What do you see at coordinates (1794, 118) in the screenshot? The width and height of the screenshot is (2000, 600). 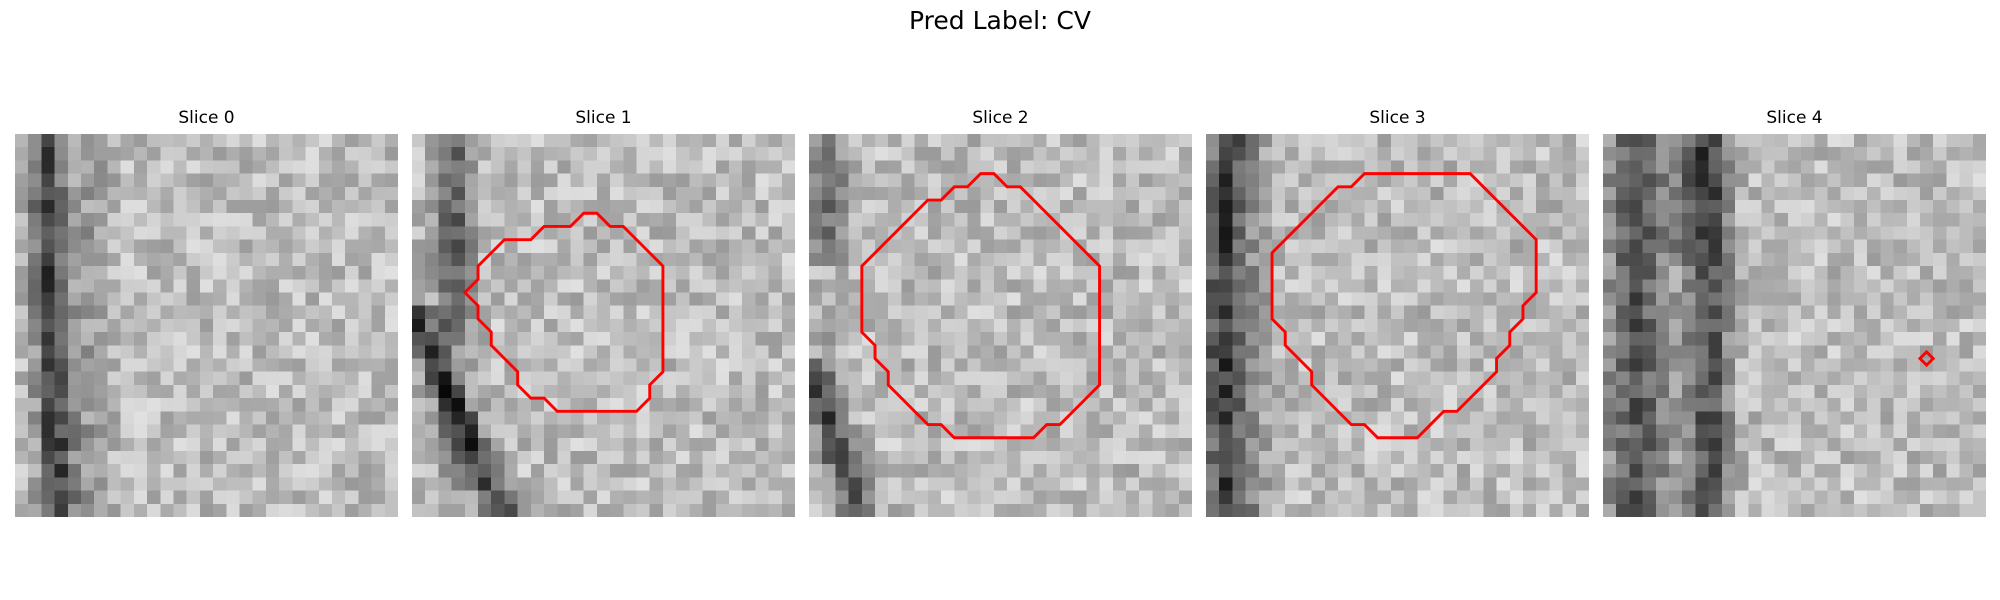 I see `slice-title-4: Slice 4` at bounding box center [1794, 118].